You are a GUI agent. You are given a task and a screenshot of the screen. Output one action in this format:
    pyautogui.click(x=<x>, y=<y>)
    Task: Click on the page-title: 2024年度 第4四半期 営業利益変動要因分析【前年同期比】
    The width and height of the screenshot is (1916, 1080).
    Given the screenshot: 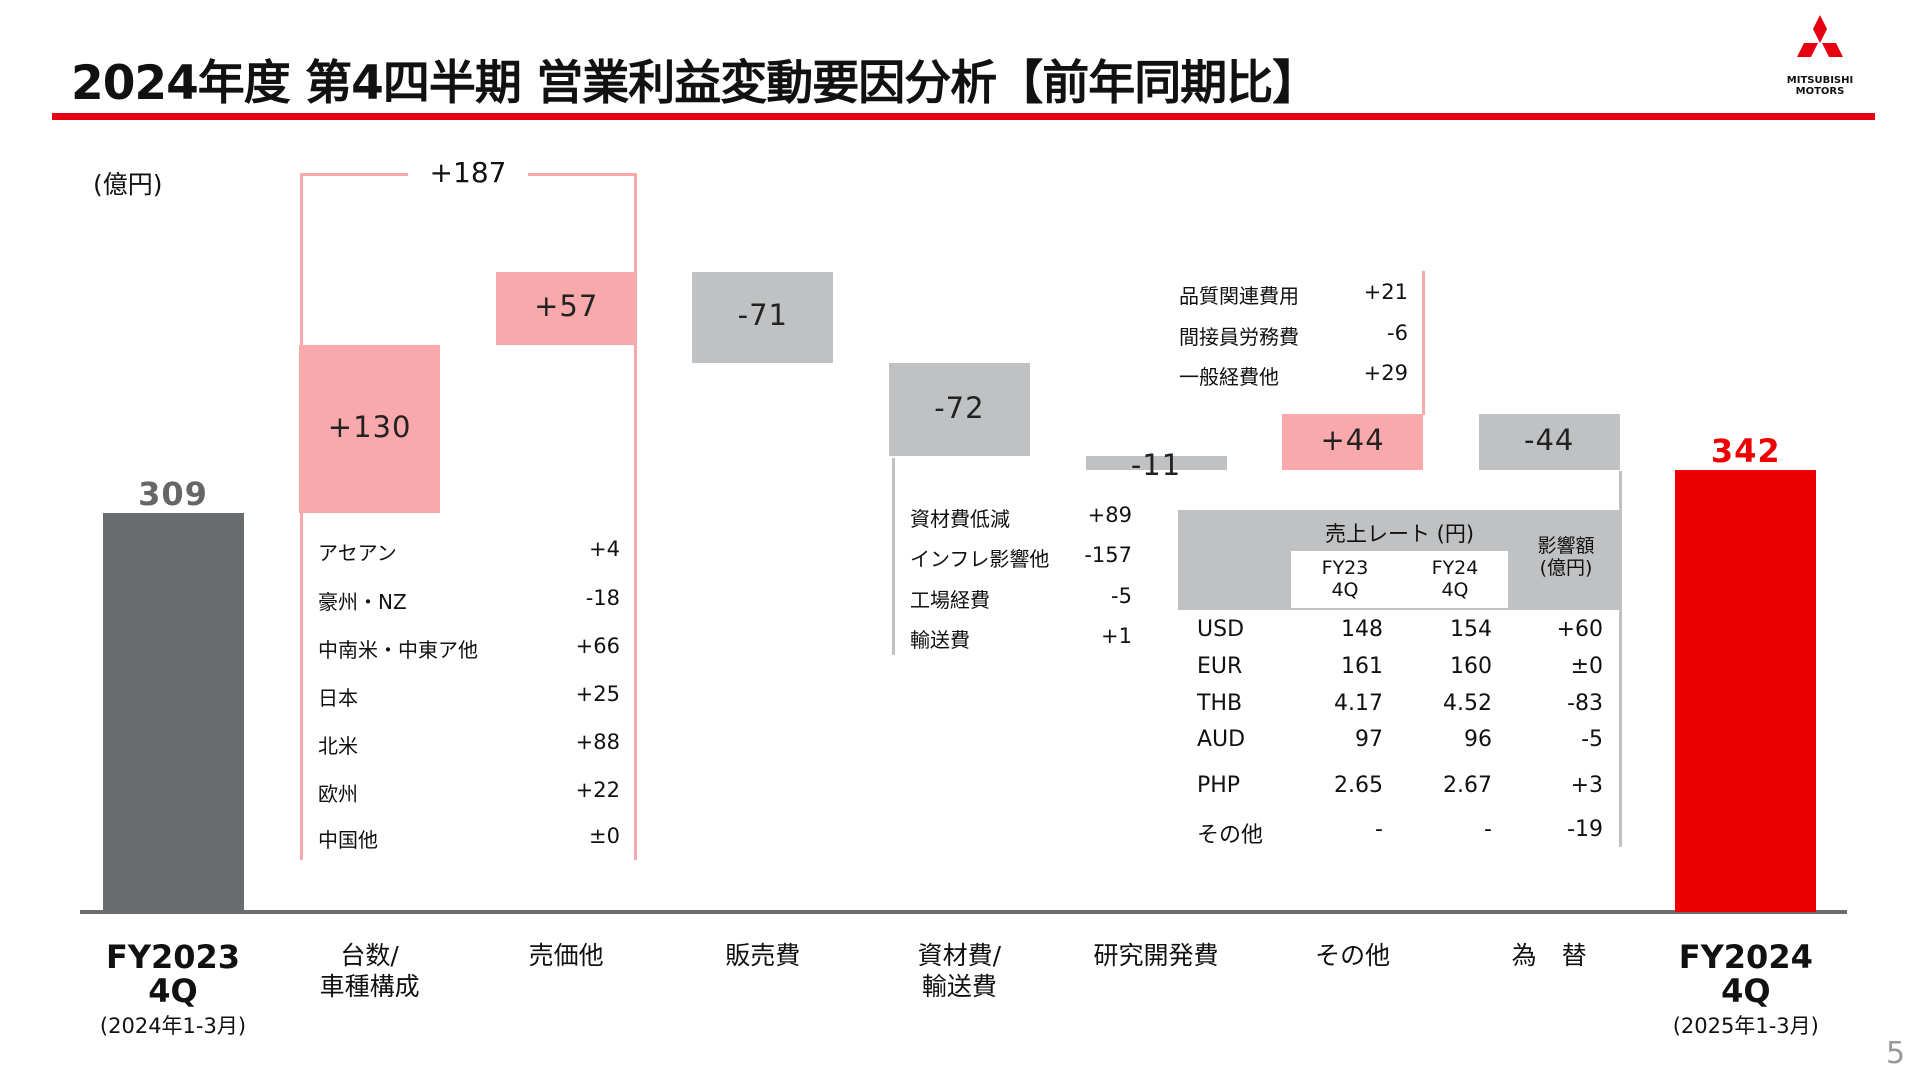 What is the action you would take?
    pyautogui.click(x=695, y=83)
    